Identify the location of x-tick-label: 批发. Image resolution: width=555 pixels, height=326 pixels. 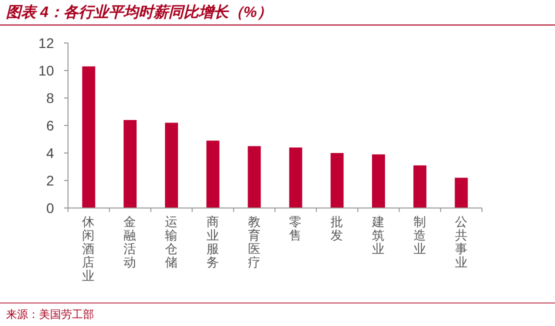
(337, 228).